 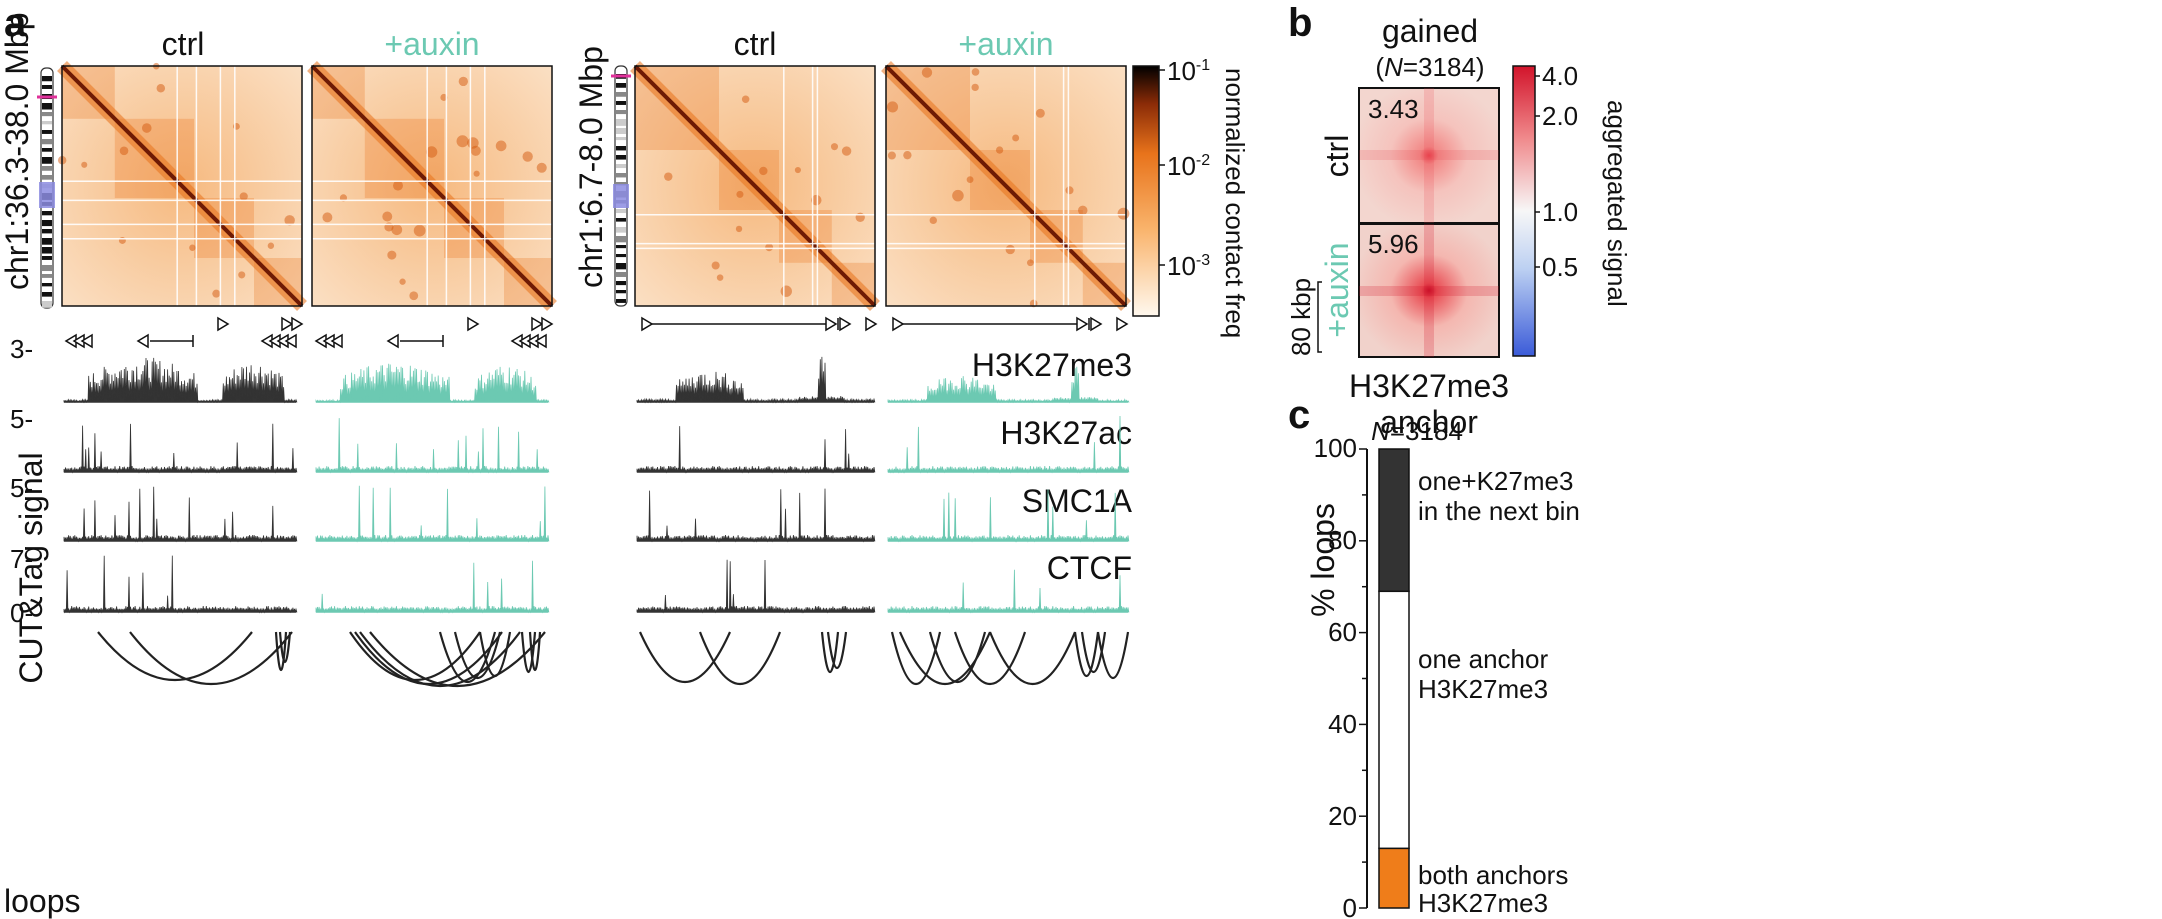 I want to click on col-title-auxin-1: +auxin, so click(x=431, y=44).